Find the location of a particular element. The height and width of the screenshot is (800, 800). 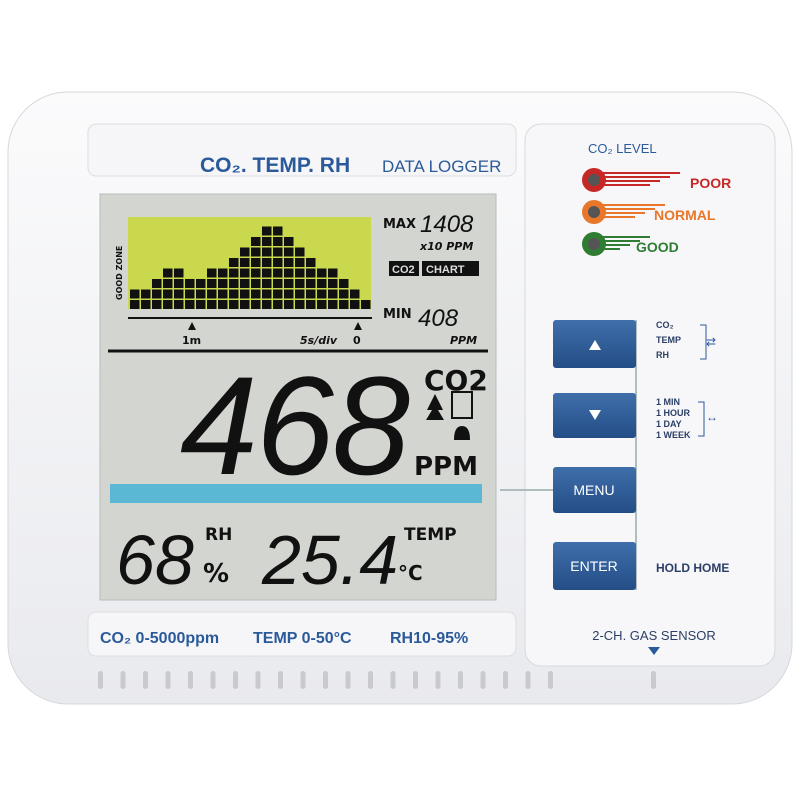

sensor-marker is located at coordinates (654, 651).